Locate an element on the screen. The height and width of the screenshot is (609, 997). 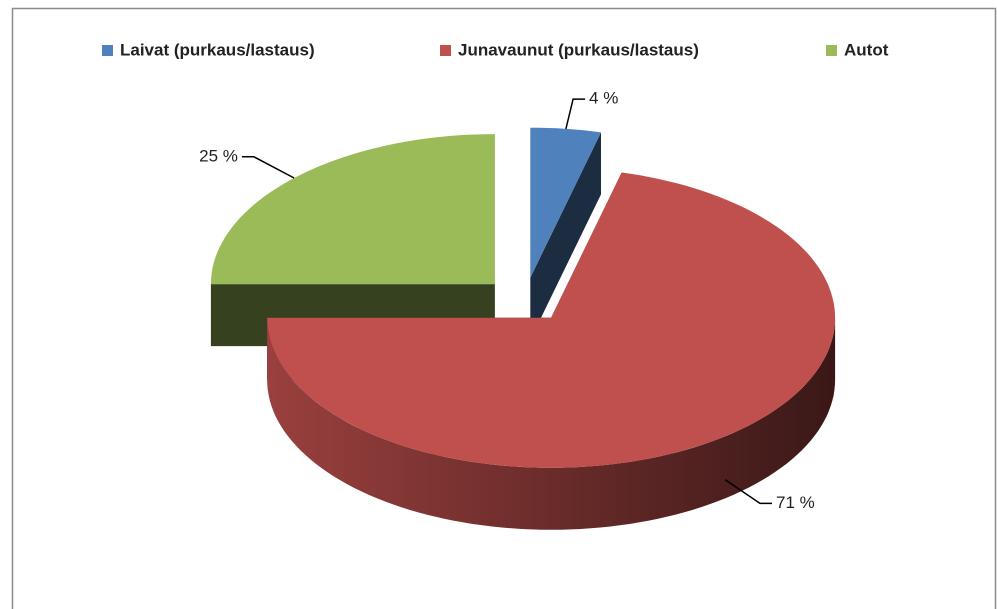
data-label: 25 % is located at coordinates (218, 155).